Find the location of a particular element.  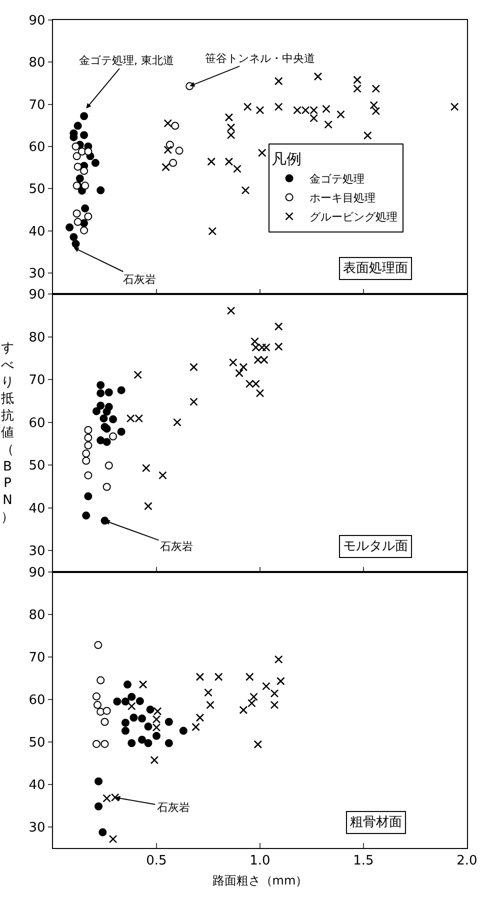

annotation: モルタル面 is located at coordinates (375, 546).